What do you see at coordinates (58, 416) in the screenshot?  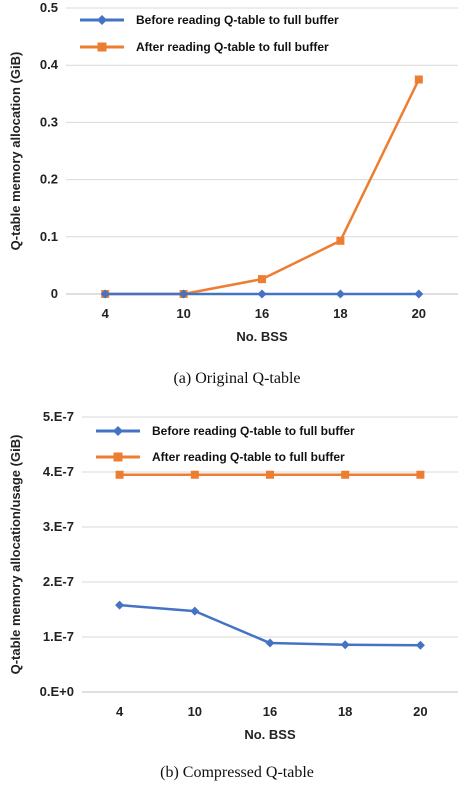 I see `y-tick-label: 5.E-7` at bounding box center [58, 416].